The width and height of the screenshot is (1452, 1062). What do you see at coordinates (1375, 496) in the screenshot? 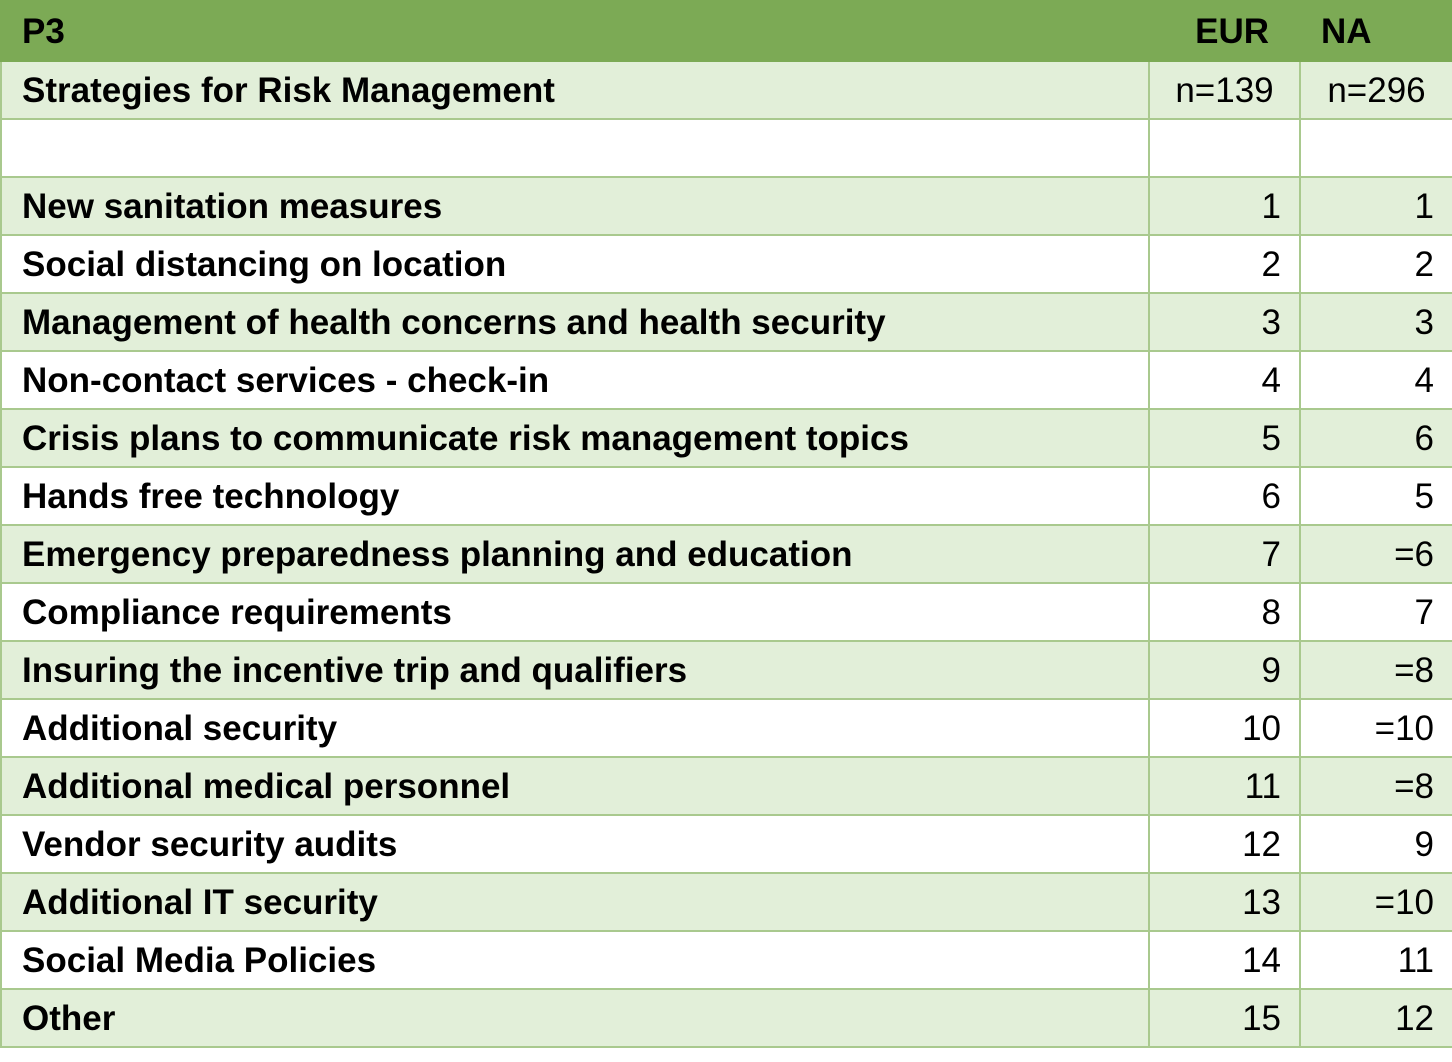
I see `rank-na: 5` at bounding box center [1375, 496].